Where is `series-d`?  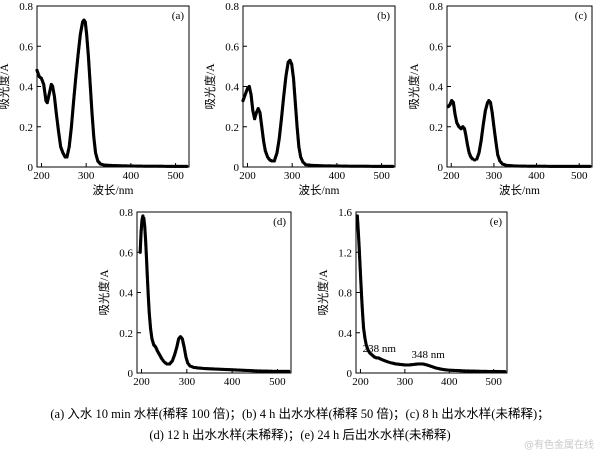 series-d is located at coordinates (214, 293).